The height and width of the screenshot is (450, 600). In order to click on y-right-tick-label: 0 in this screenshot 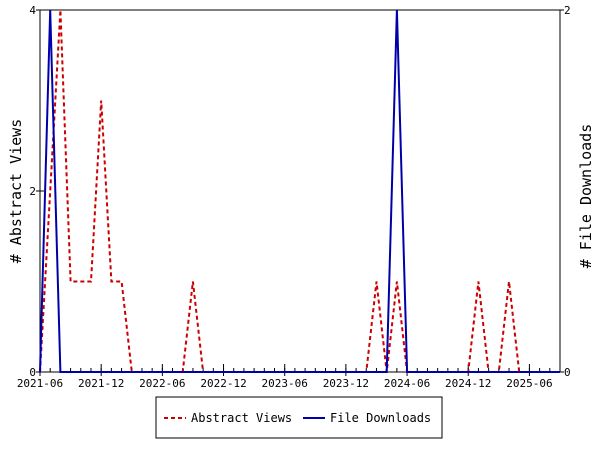, I will do `click(567, 372)`.